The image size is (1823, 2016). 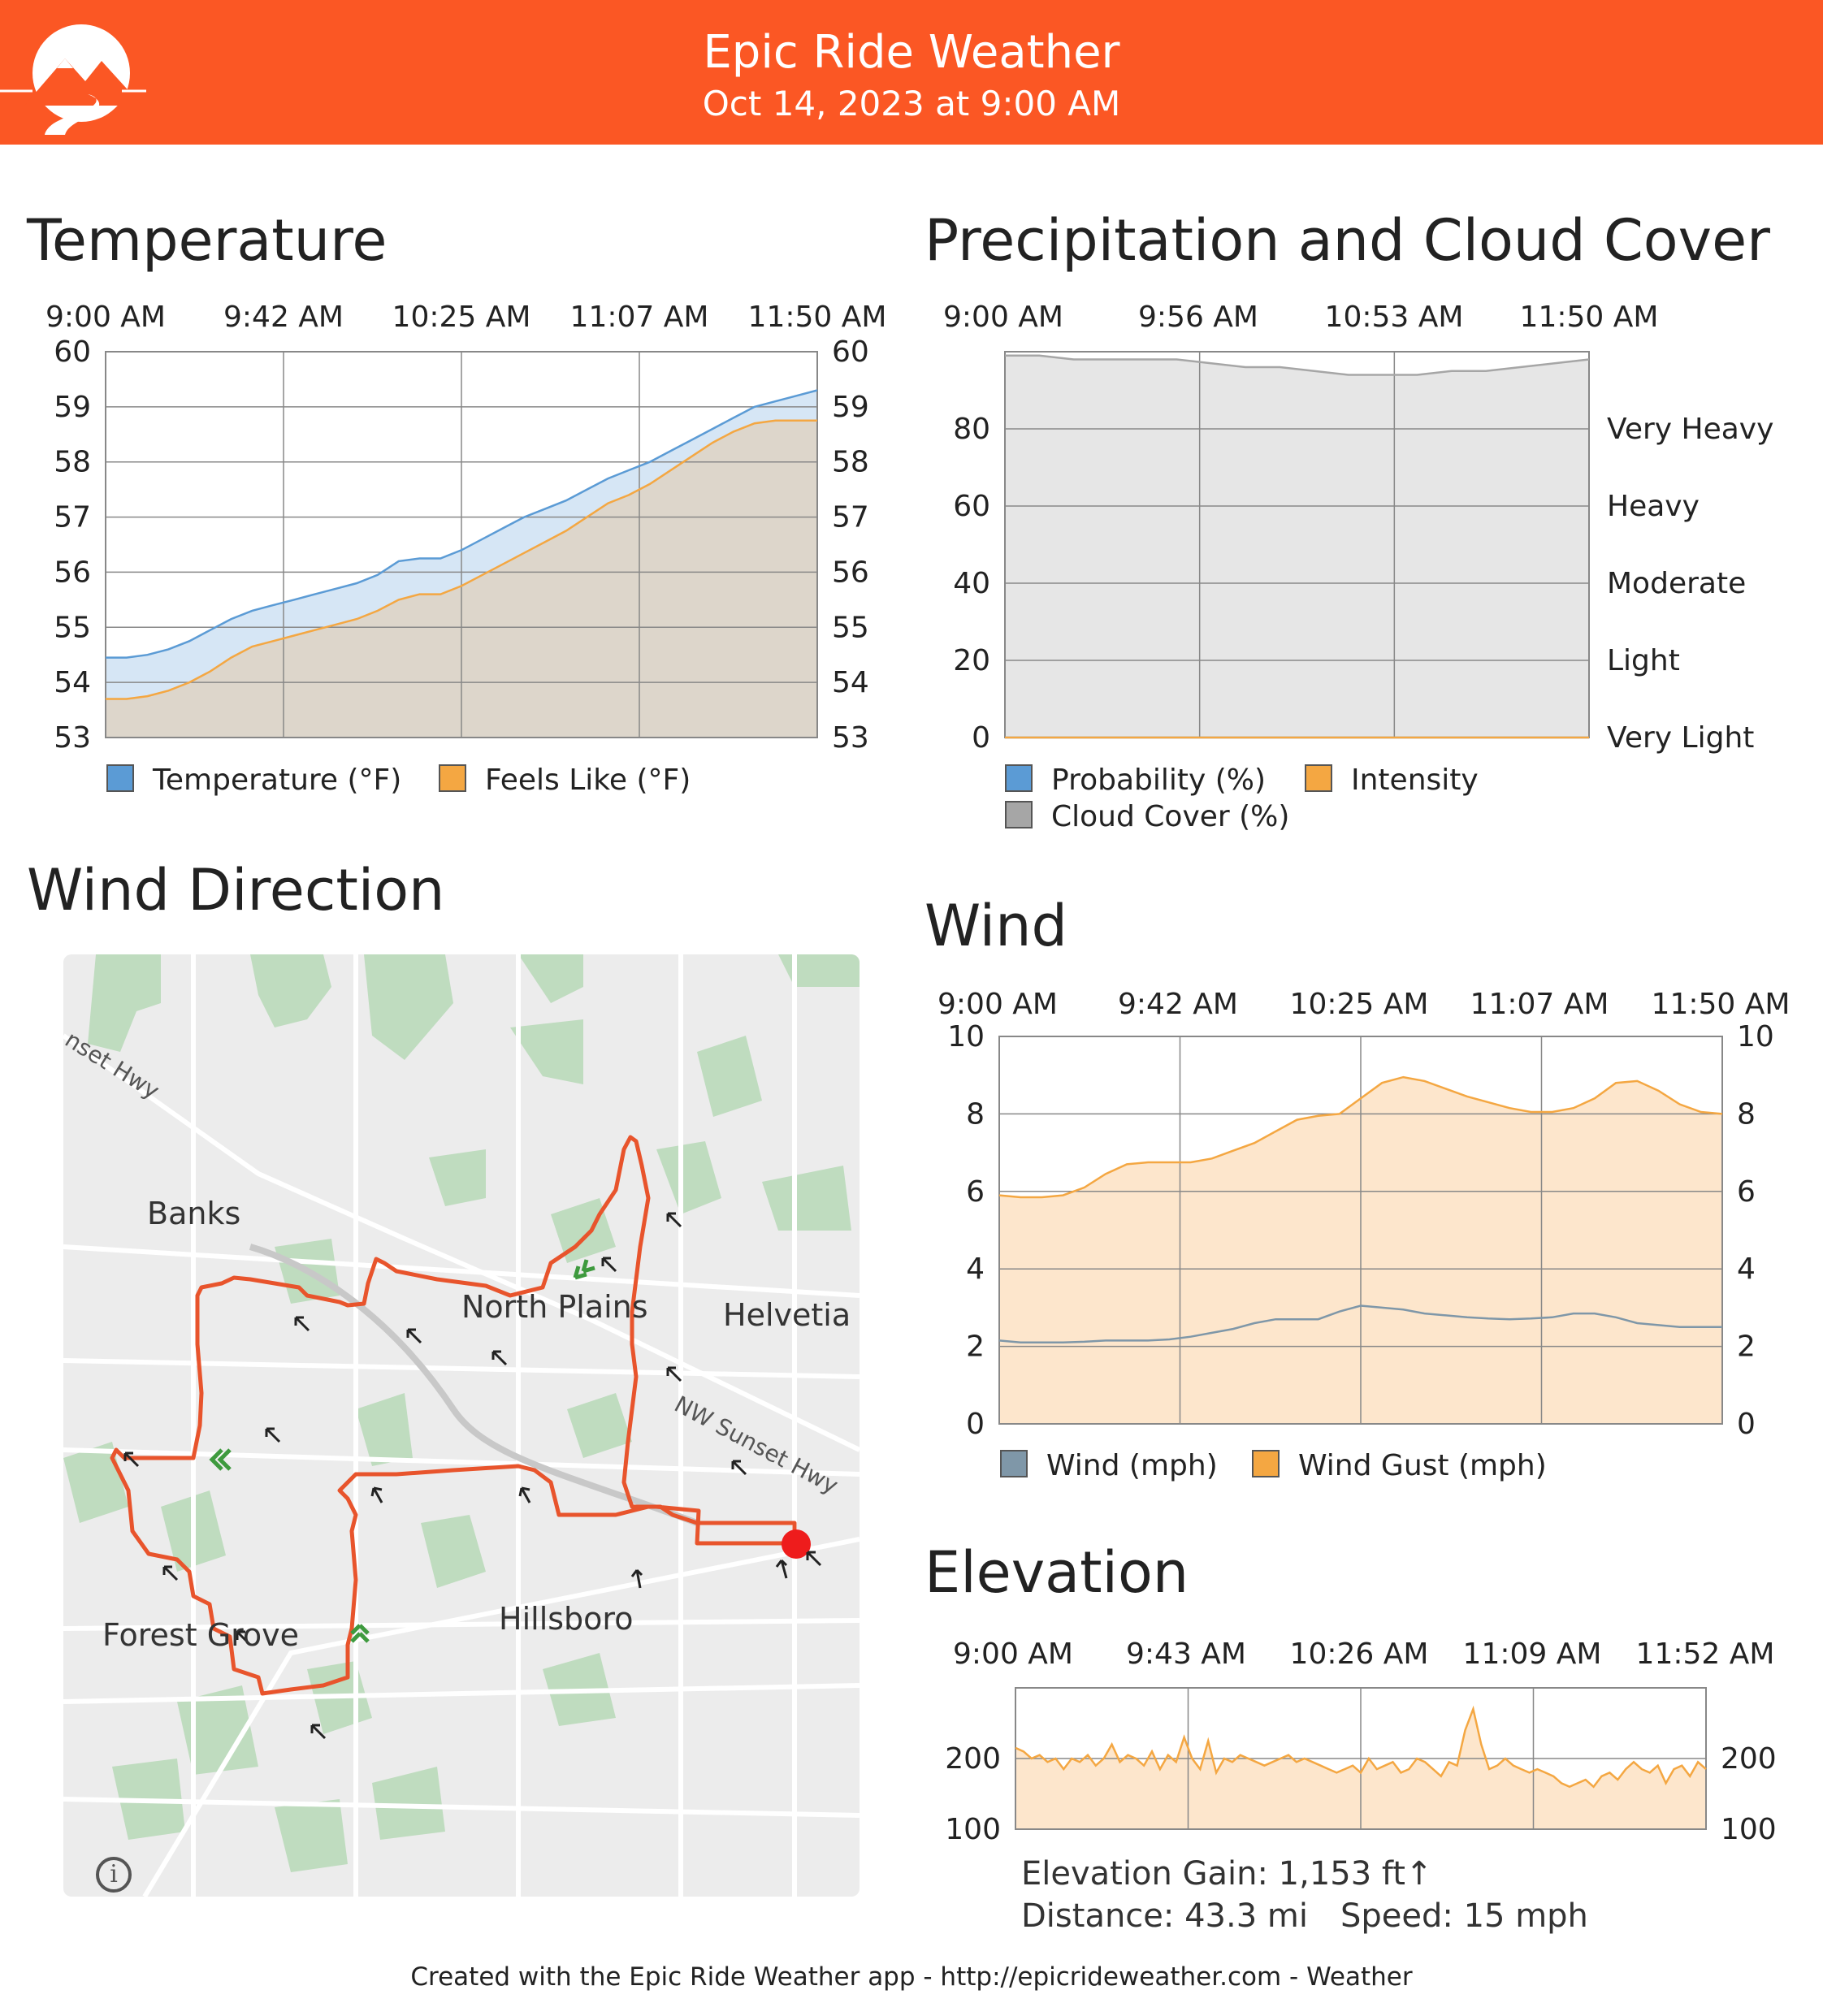 I want to click on legend-label-0: Wind (mph), so click(x=1132, y=1466).